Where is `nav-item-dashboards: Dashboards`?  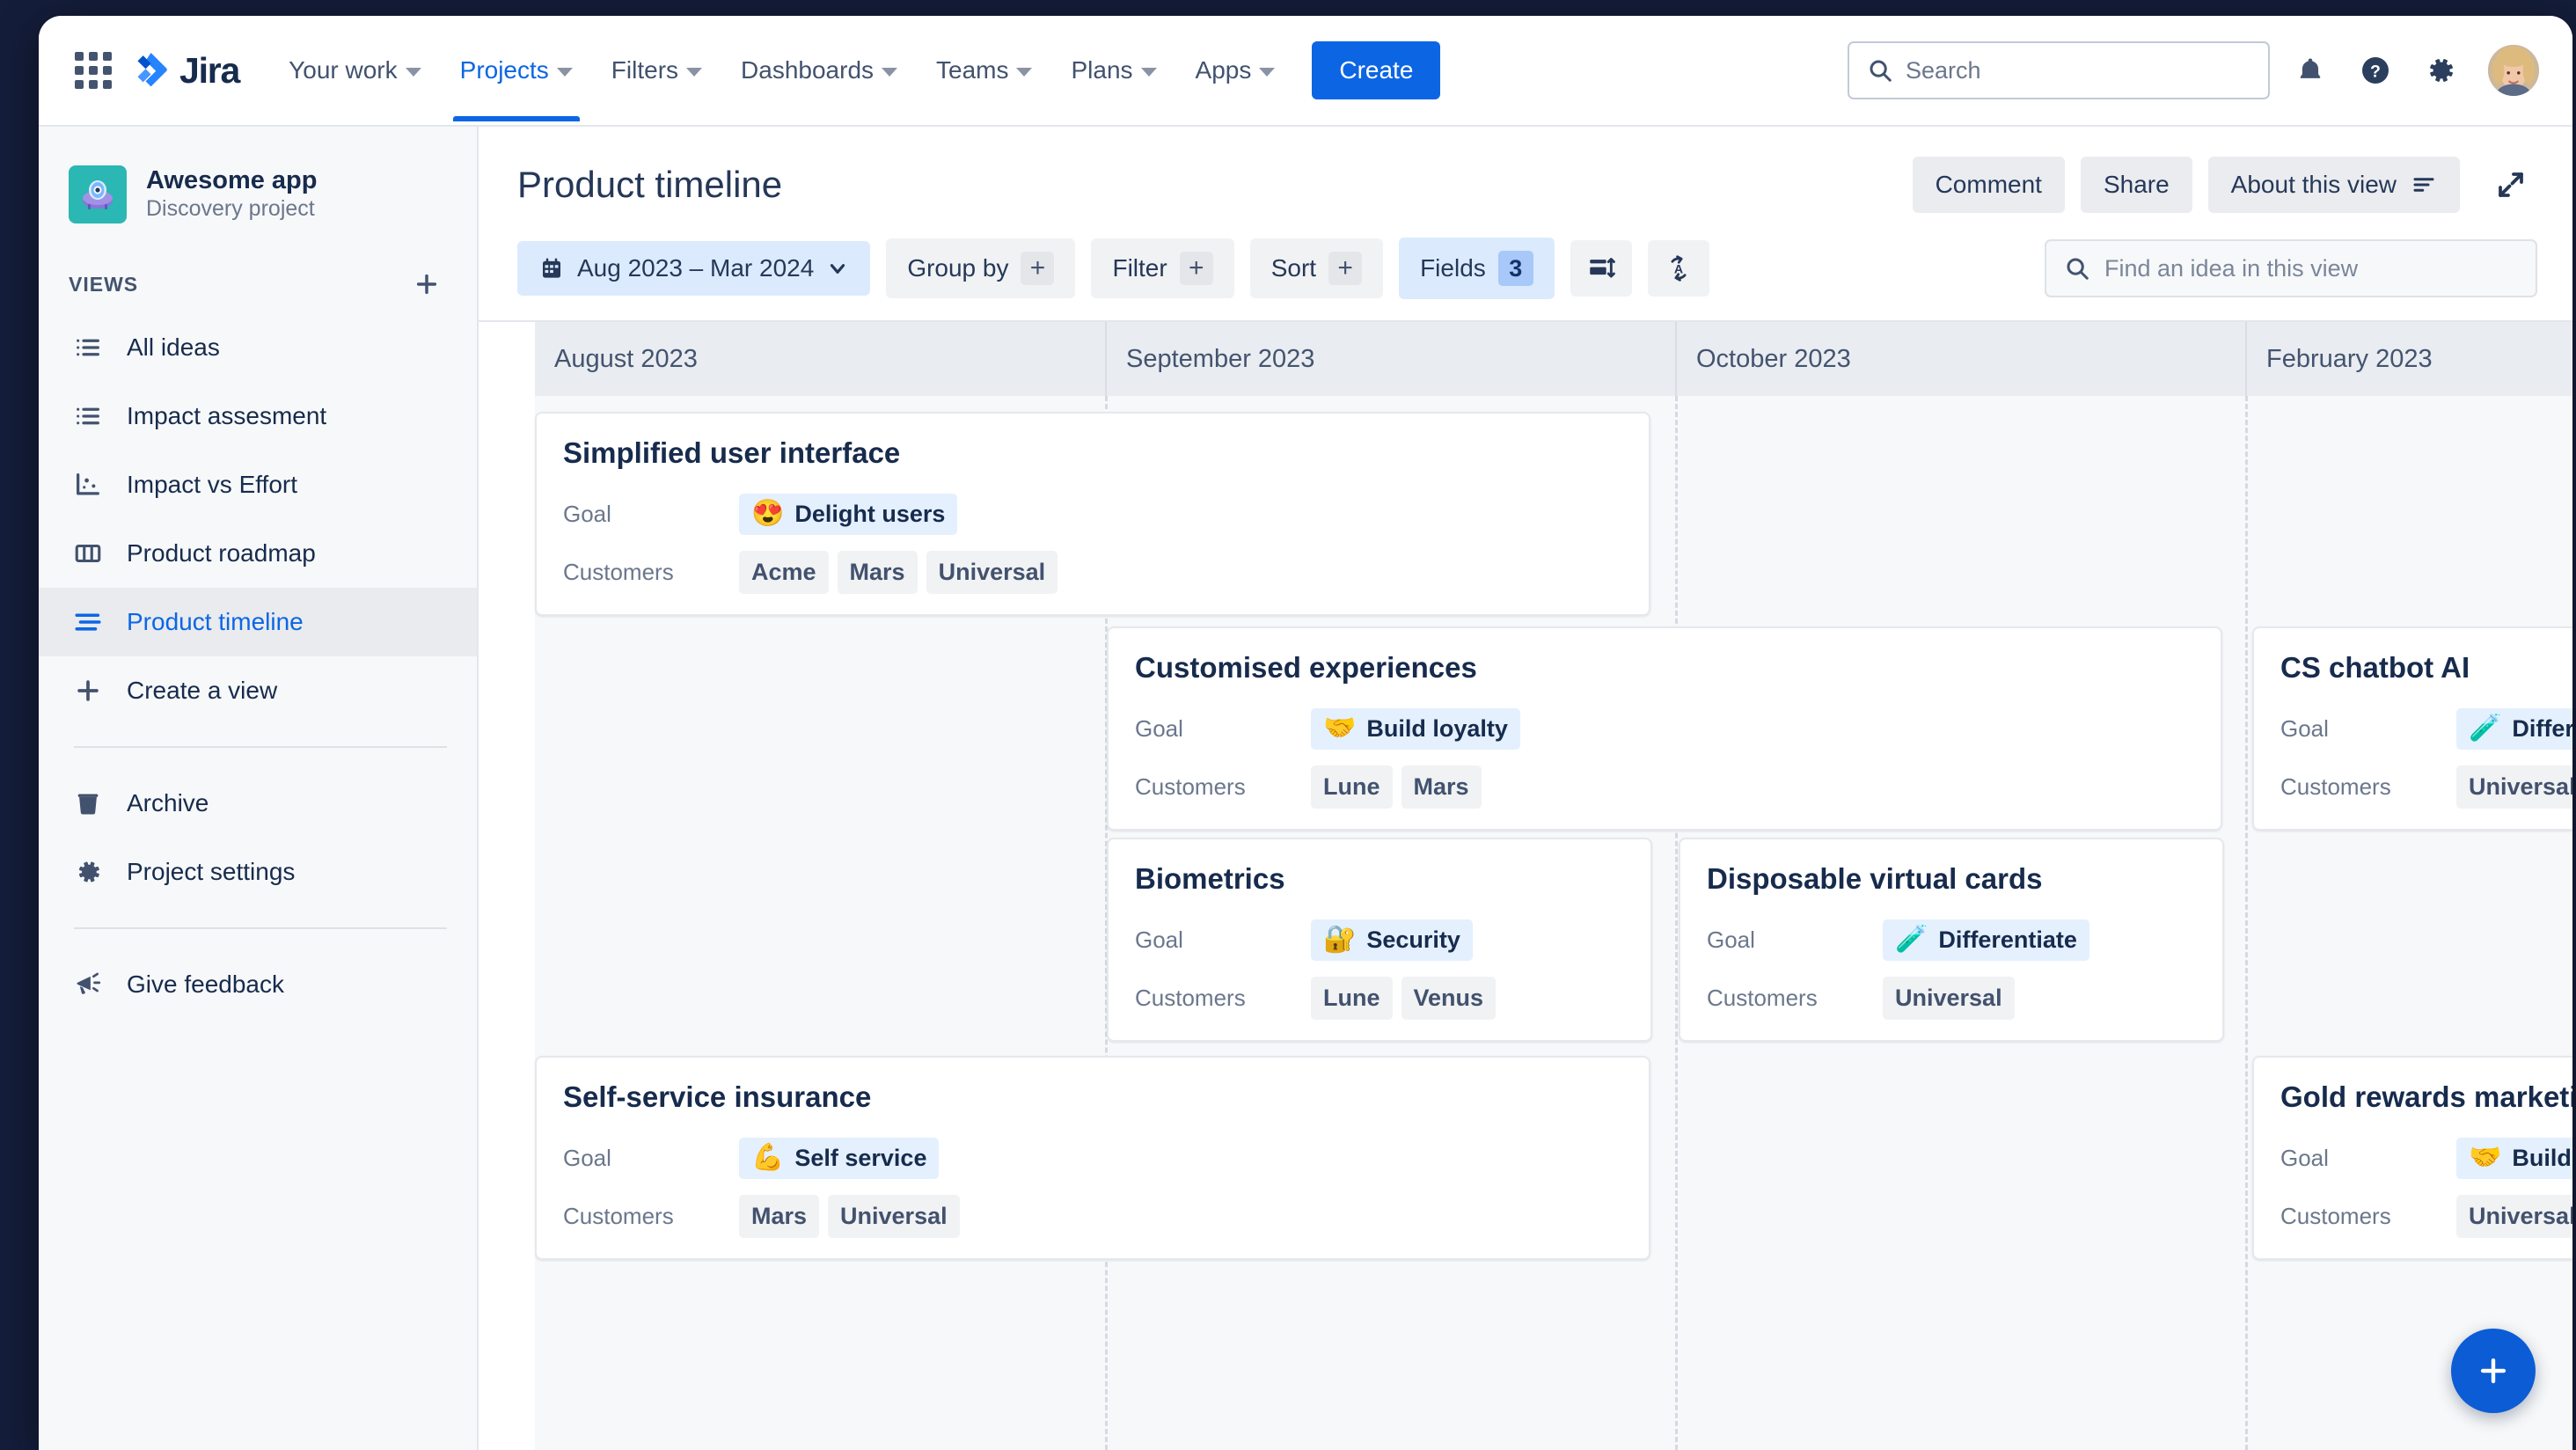
nav-item-dashboards: Dashboards is located at coordinates (819, 70).